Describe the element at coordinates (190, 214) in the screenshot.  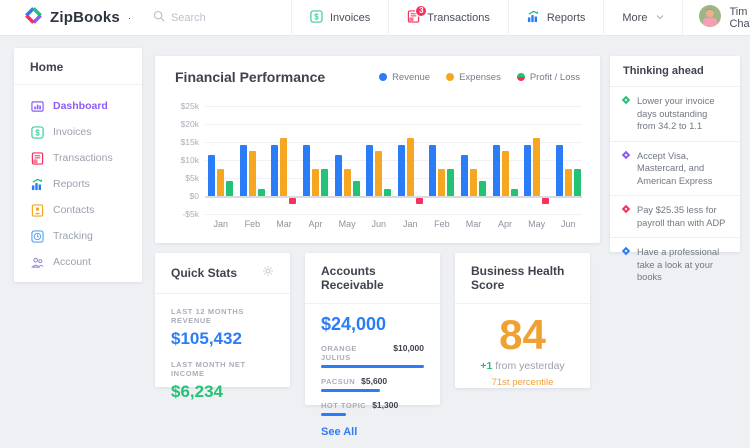
I see `y-tick-label: -$5k` at that location.